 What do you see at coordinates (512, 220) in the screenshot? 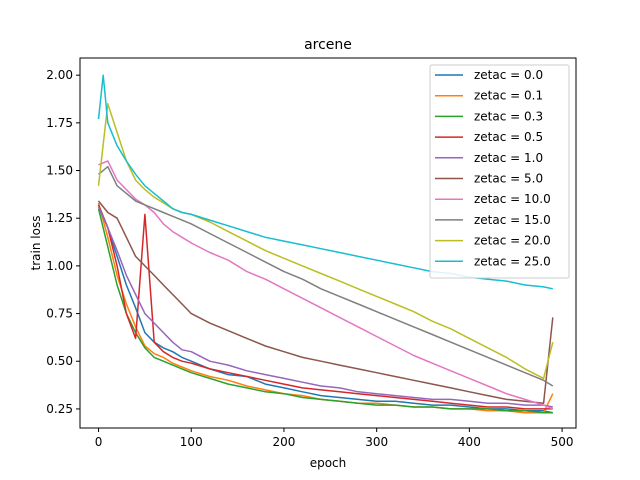
I see `legend-label-7: zetac = 15.0` at bounding box center [512, 220].